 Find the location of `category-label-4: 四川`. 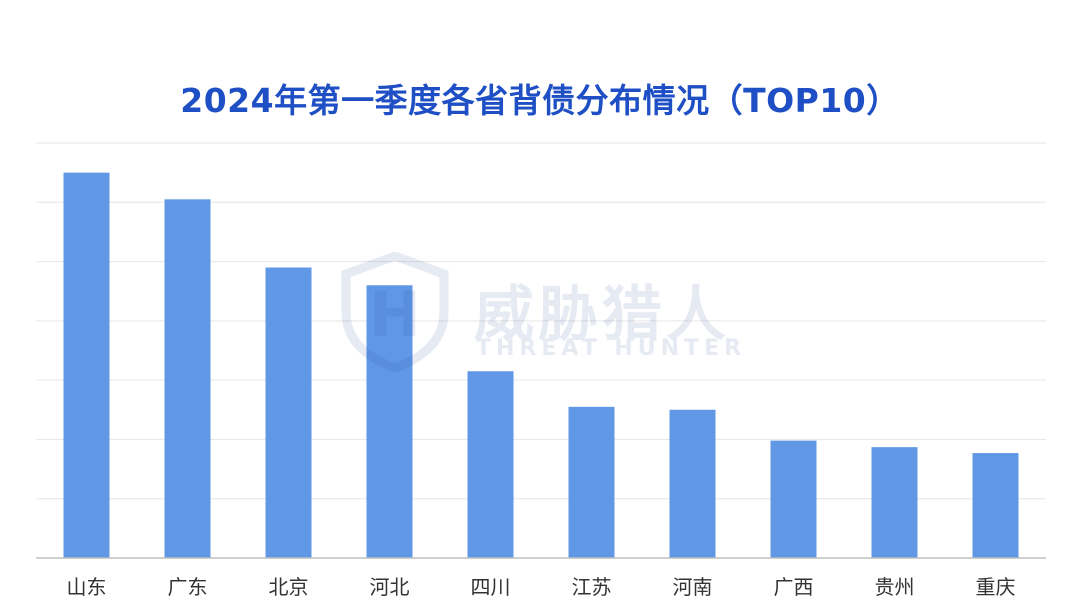

category-label-4: 四川 is located at coordinates (491, 587).